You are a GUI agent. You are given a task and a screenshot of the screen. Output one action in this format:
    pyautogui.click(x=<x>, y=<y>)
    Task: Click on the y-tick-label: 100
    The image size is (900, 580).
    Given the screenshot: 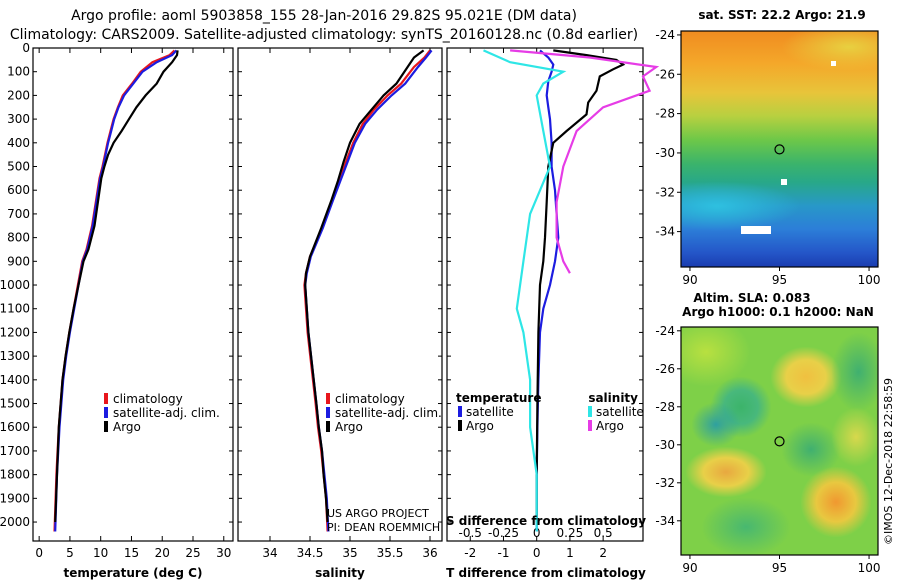 What is the action you would take?
    pyautogui.click(x=18, y=72)
    